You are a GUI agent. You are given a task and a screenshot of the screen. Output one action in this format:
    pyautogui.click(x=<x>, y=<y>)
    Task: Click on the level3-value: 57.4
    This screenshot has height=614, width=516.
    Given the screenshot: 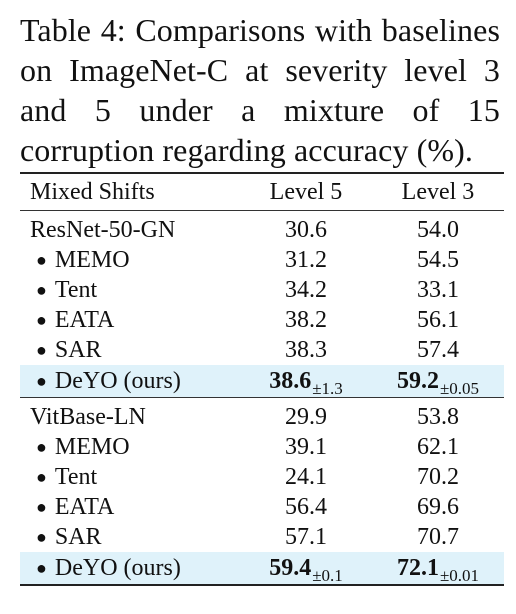 What is the action you would take?
    pyautogui.click(x=438, y=349)
    